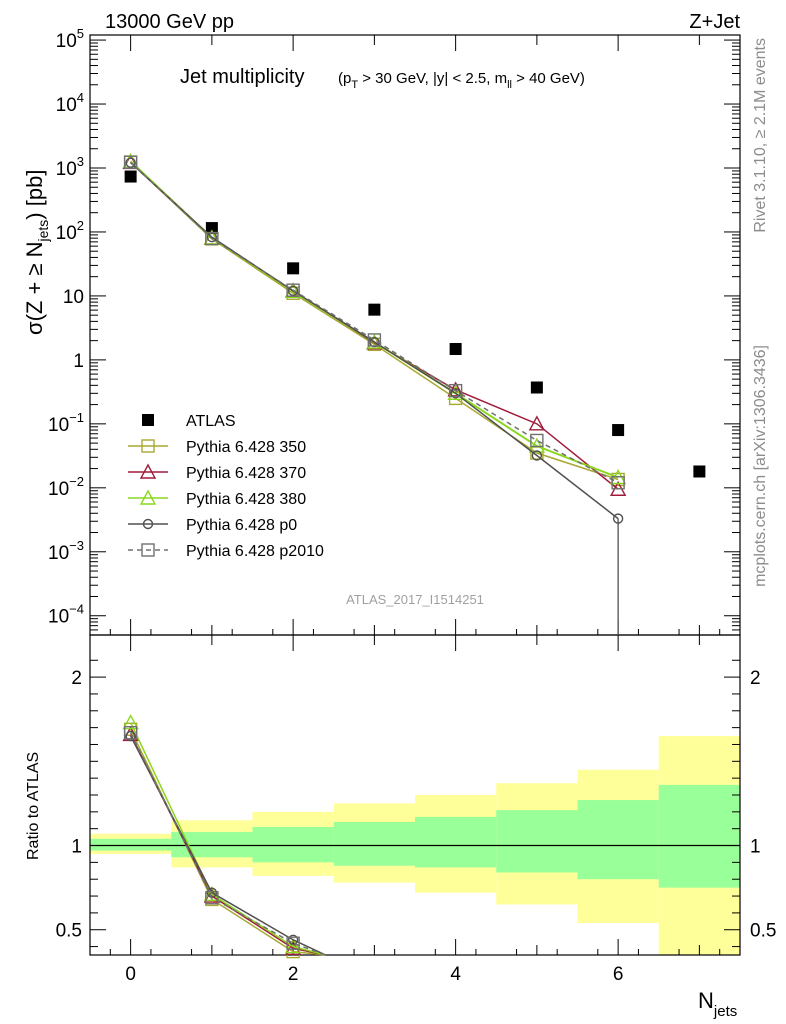 This screenshot has height=1024, width=786. Describe the element at coordinates (73, 297) in the screenshot. I see `y-tick-label: 10` at that location.